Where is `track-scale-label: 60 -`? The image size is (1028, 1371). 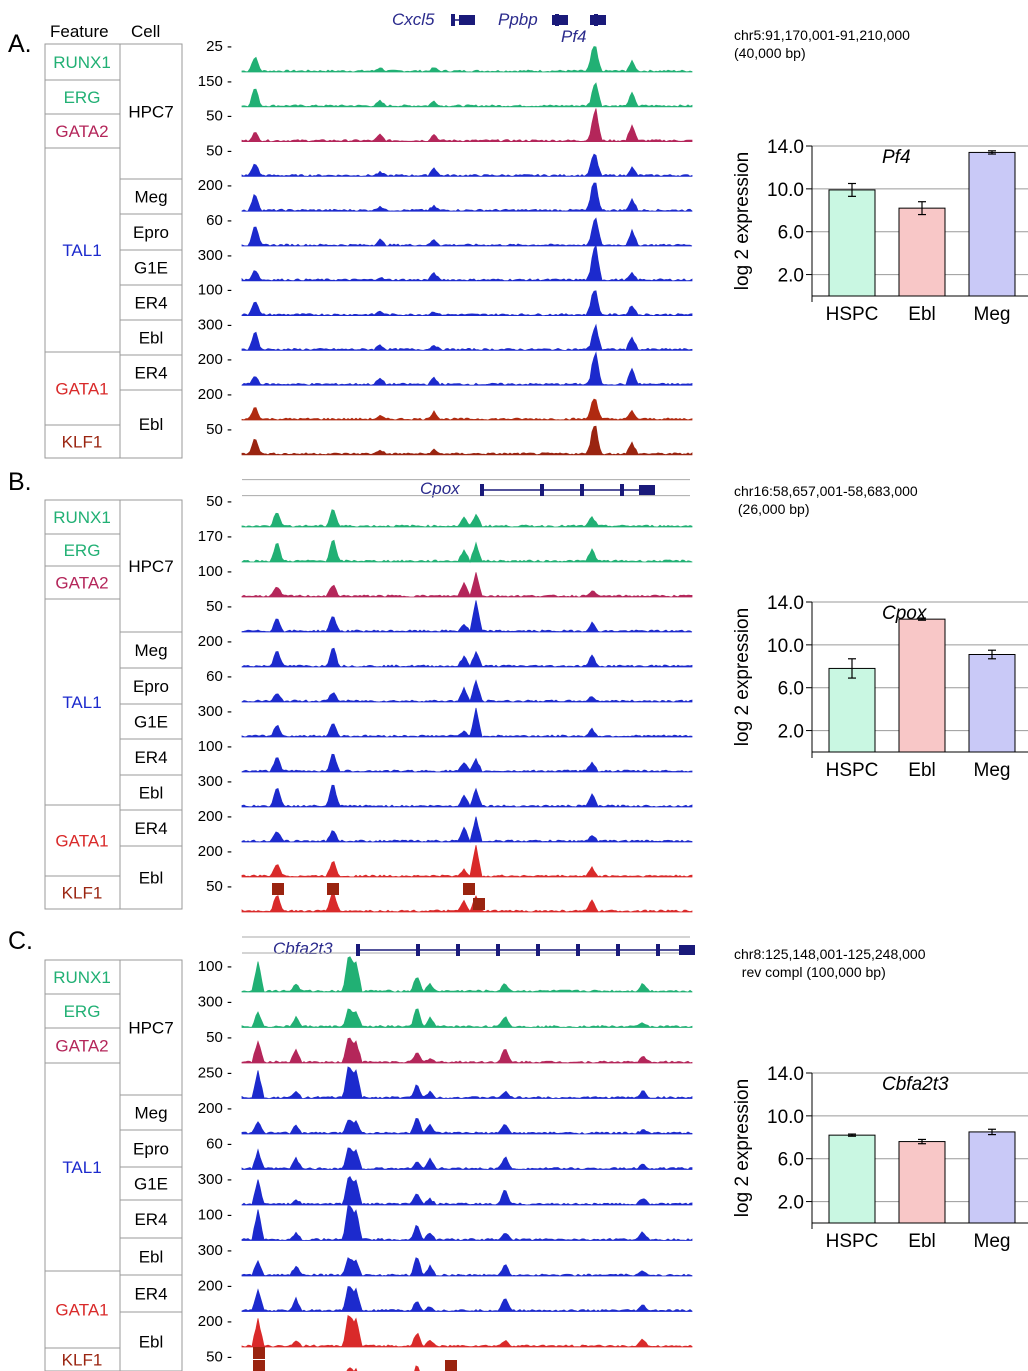
track-scale-label: 60 - is located at coordinates (219, 220).